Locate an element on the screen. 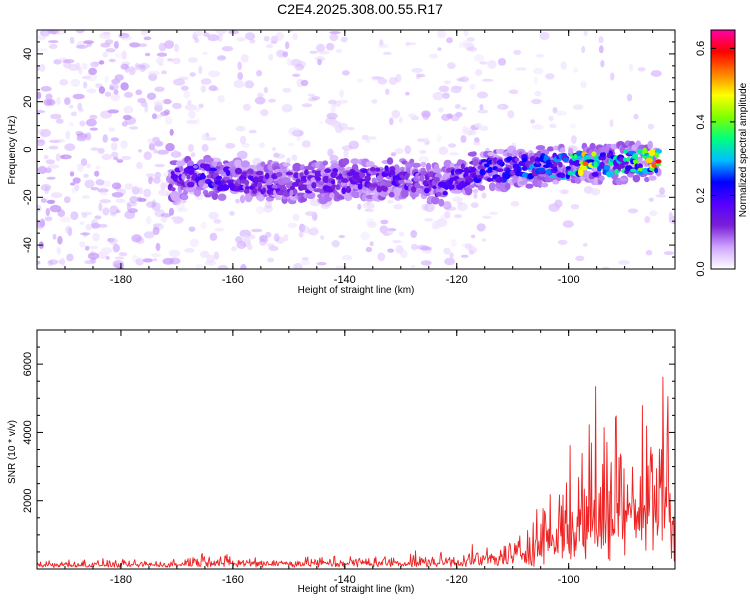  colorbar-label: Normalized spectral amplitude is located at coordinates (743, 149).